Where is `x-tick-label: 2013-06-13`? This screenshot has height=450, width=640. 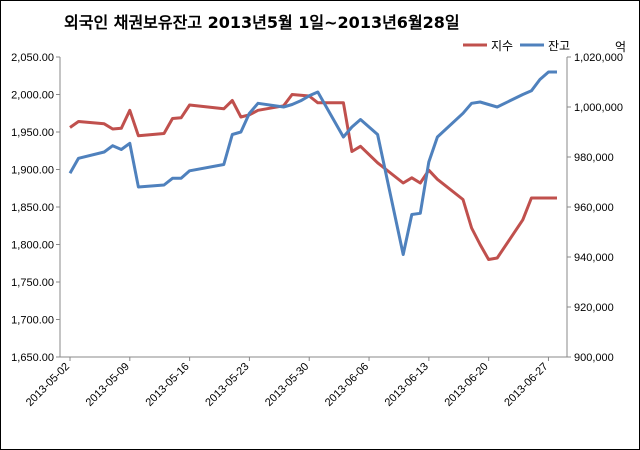 x-tick-label: 2013-06-13 is located at coordinates (407, 385).